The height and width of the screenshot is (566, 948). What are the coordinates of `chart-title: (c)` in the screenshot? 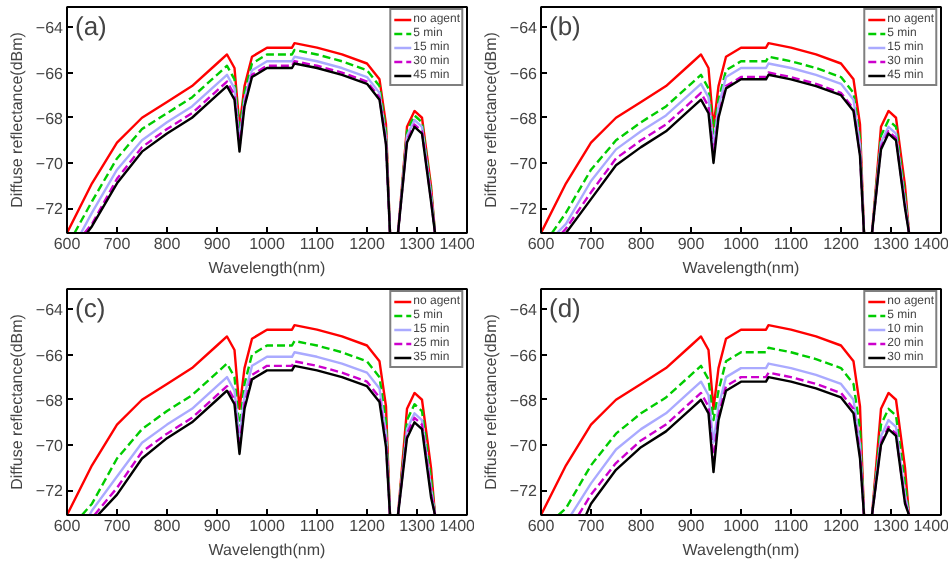 It's located at (90, 308).